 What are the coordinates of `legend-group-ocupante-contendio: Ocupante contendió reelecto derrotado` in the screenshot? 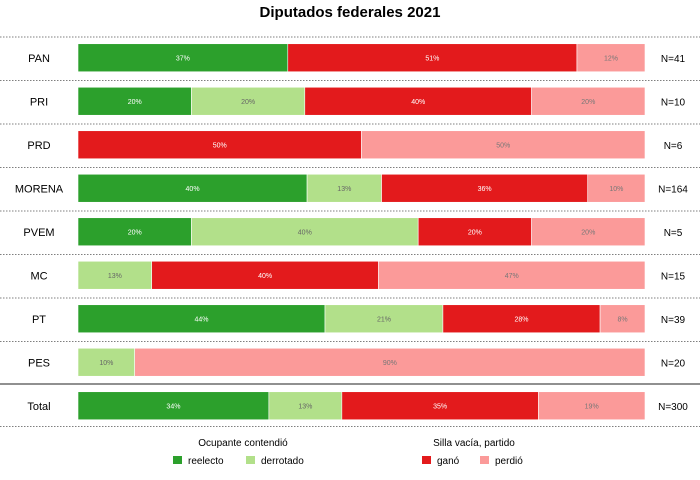 It's located at (238, 452).